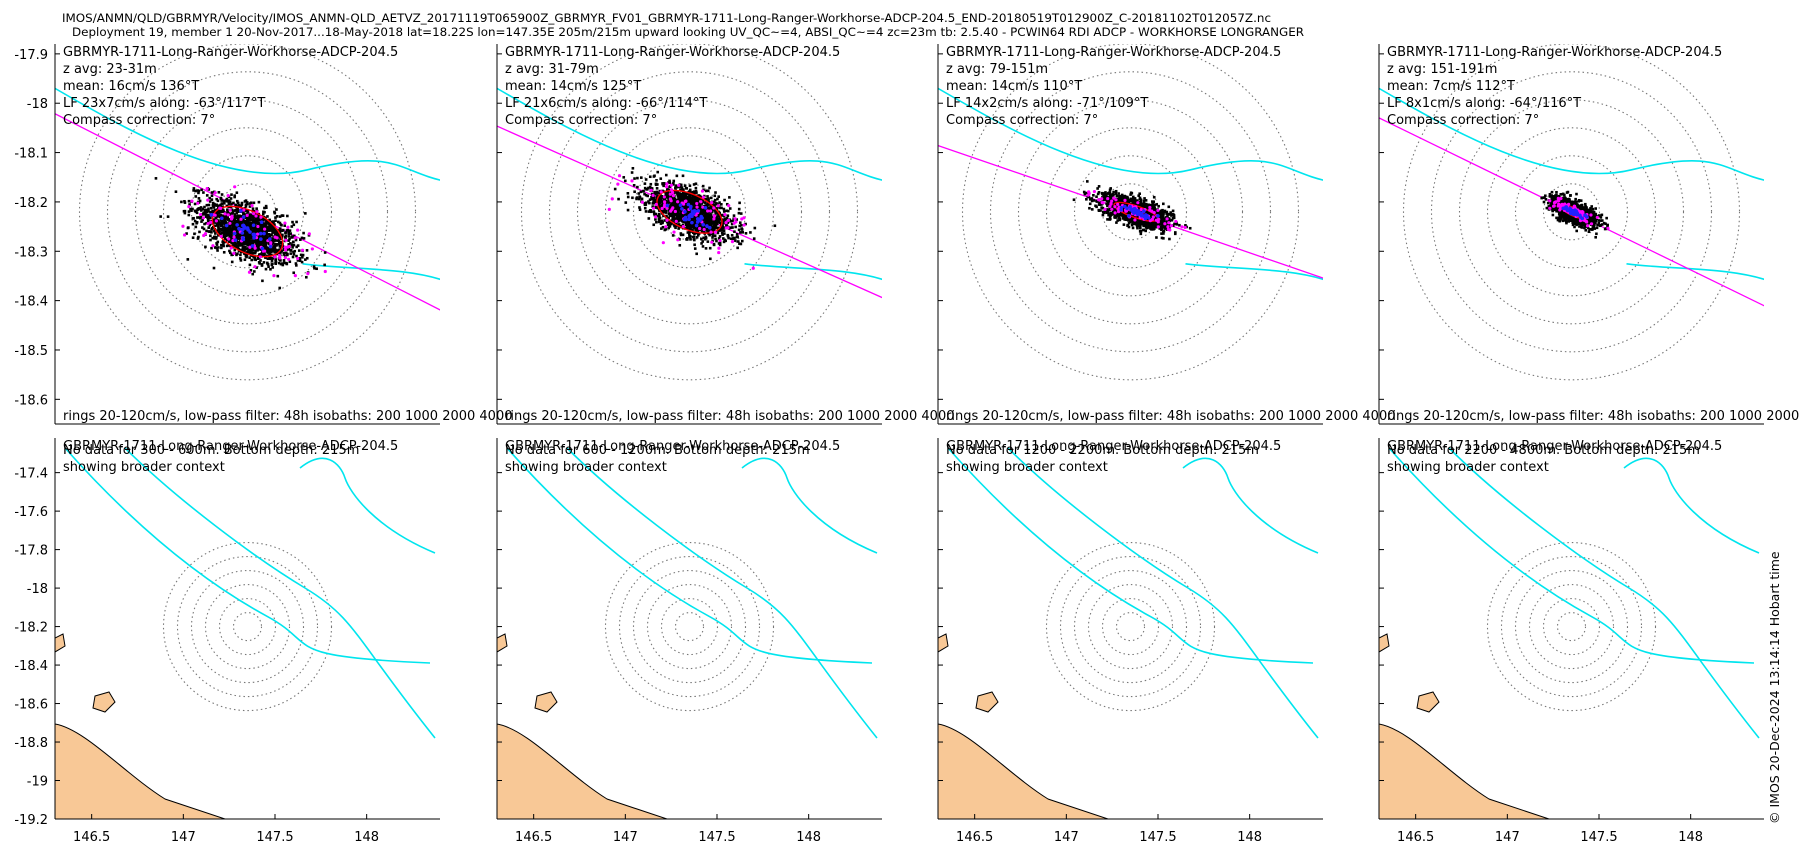 The image size is (1800, 850). Describe the element at coordinates (31, 154) in the screenshot. I see `y-tick-label: -18.1` at that location.